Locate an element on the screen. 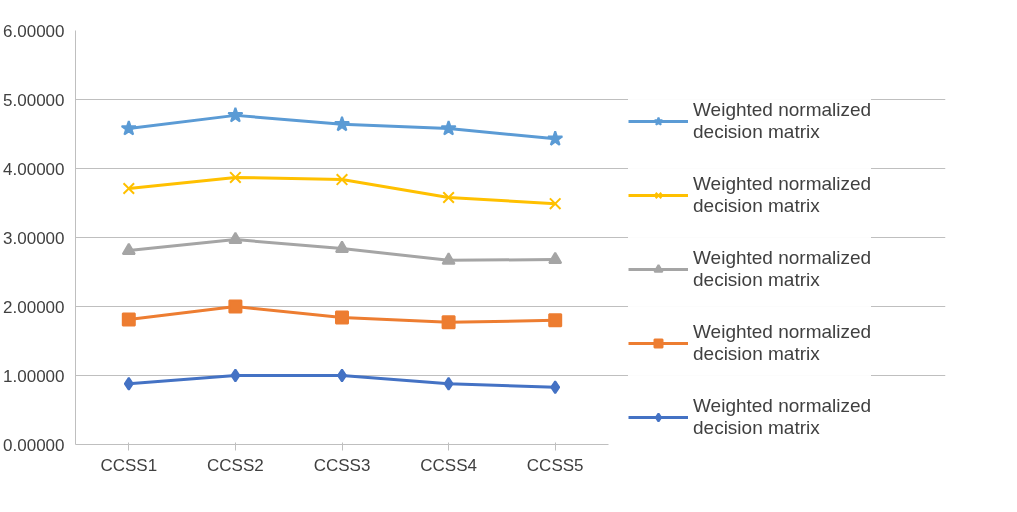  x-tick-label: CCSS4 is located at coordinates (448, 465).